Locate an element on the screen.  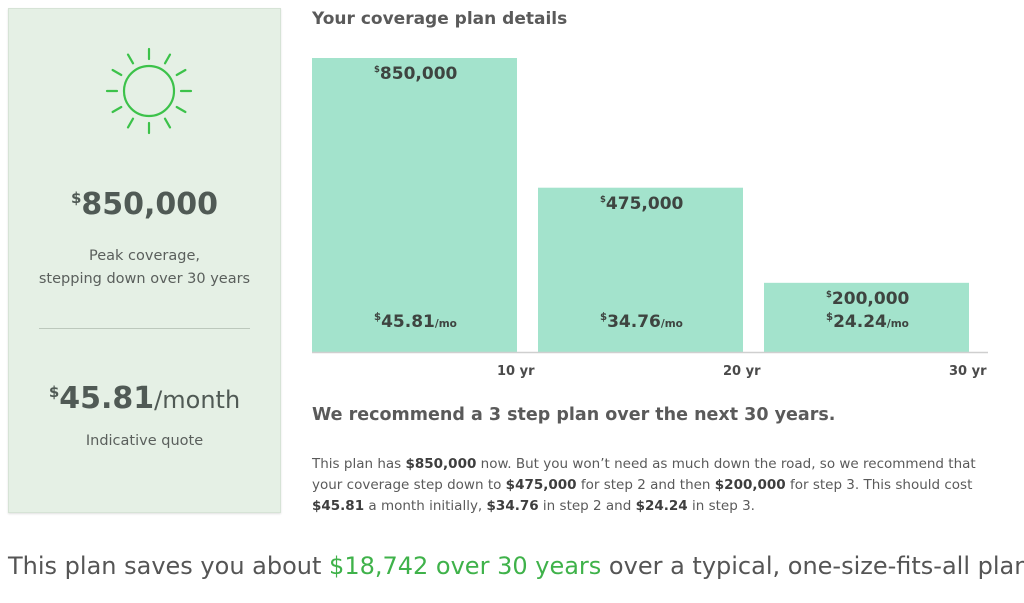
bar-30-yr is located at coordinates (866, 317).